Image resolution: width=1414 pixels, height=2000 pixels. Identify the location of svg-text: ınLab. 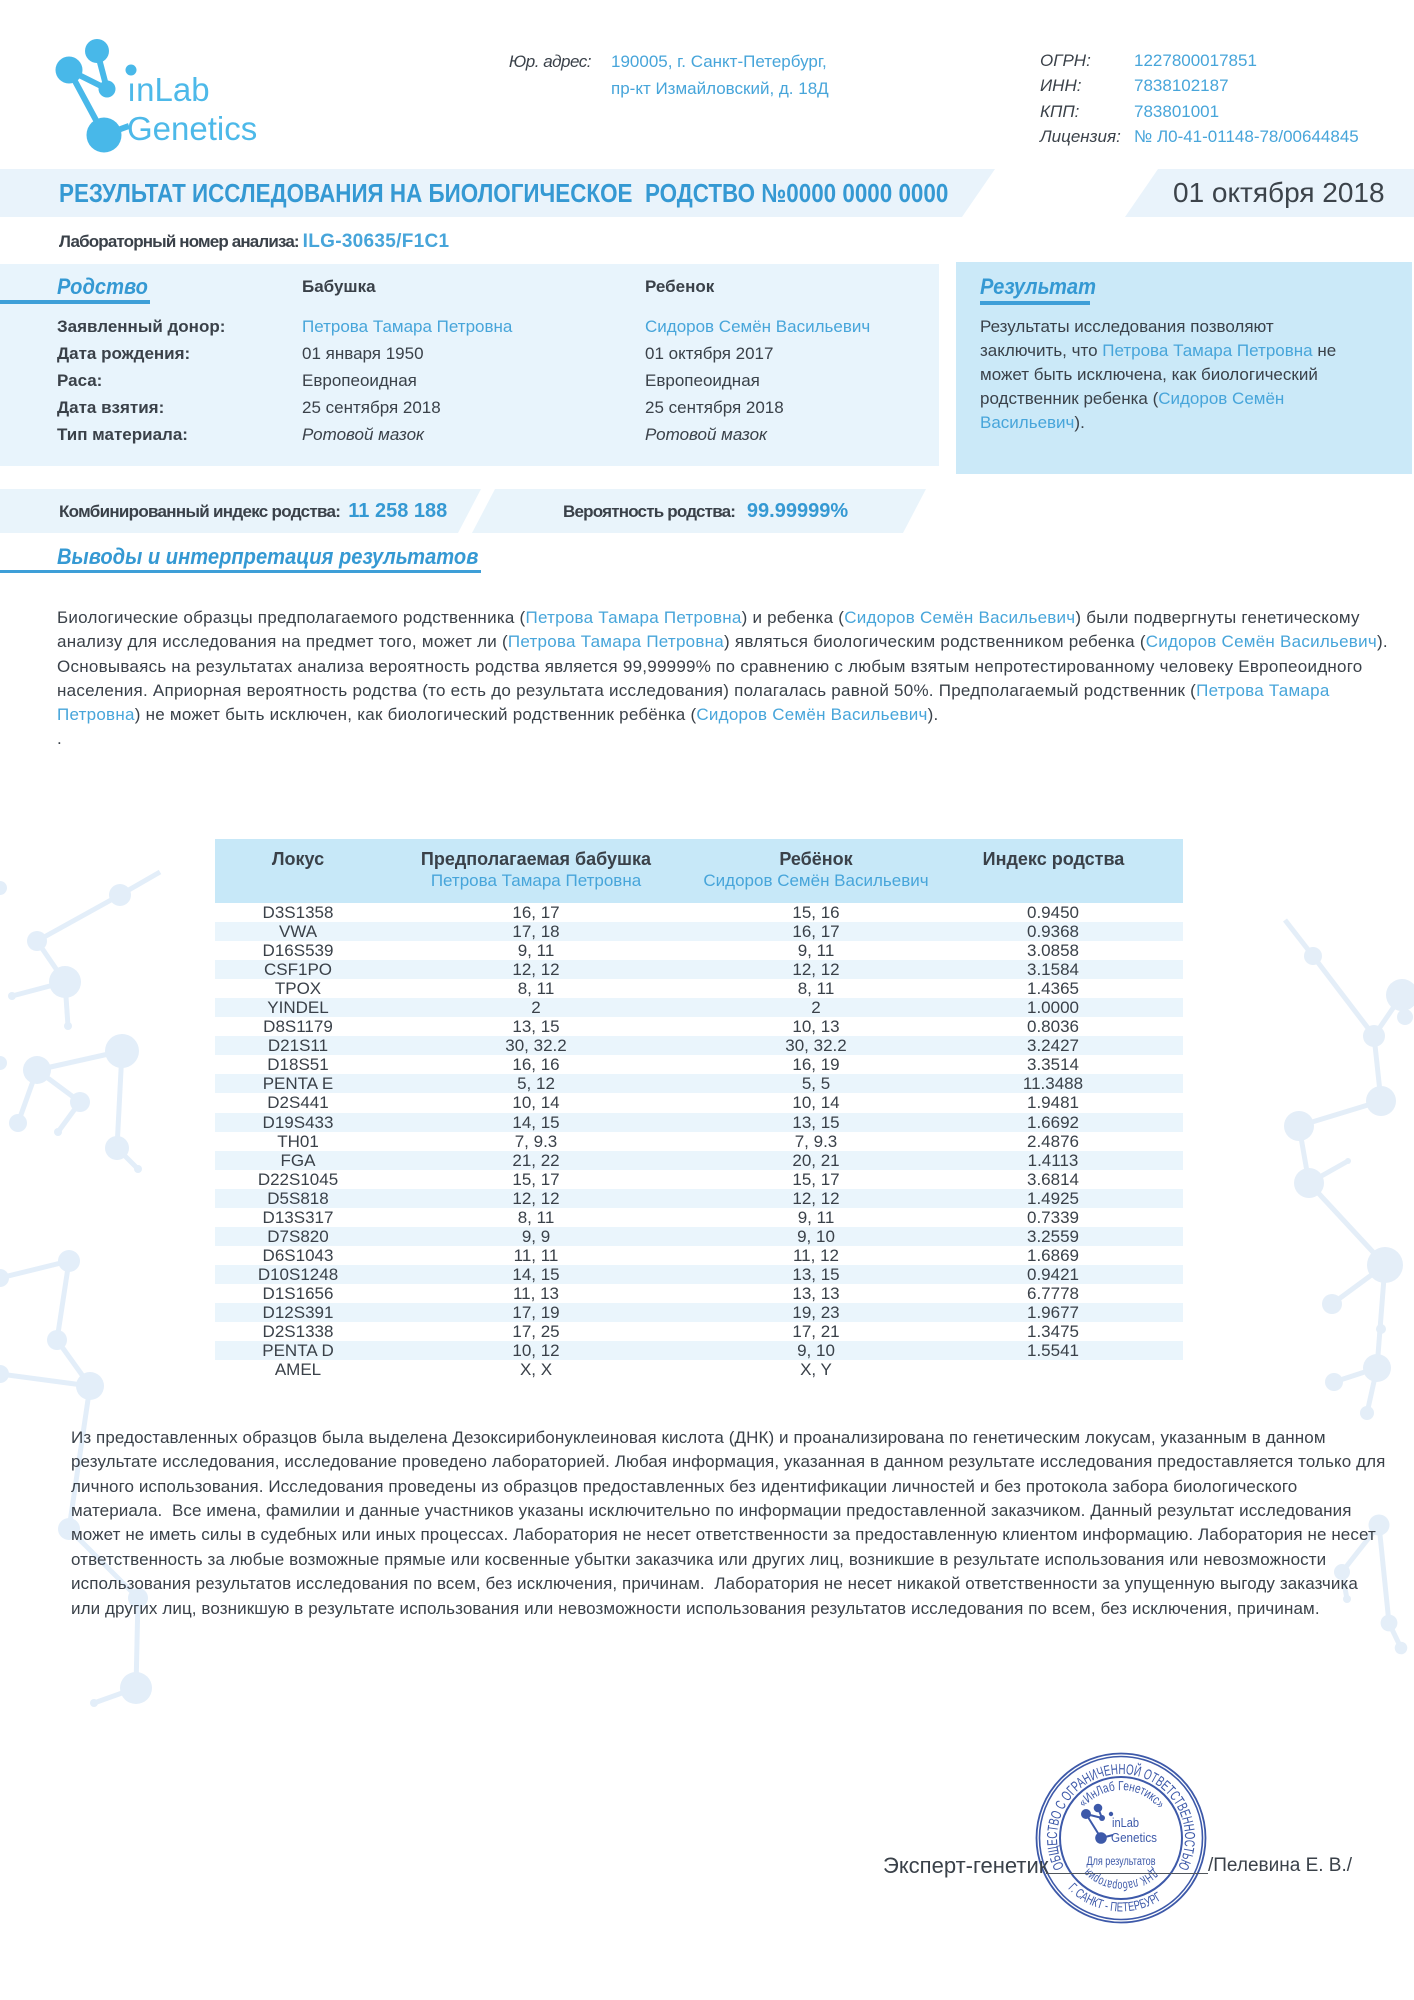
(168, 89).